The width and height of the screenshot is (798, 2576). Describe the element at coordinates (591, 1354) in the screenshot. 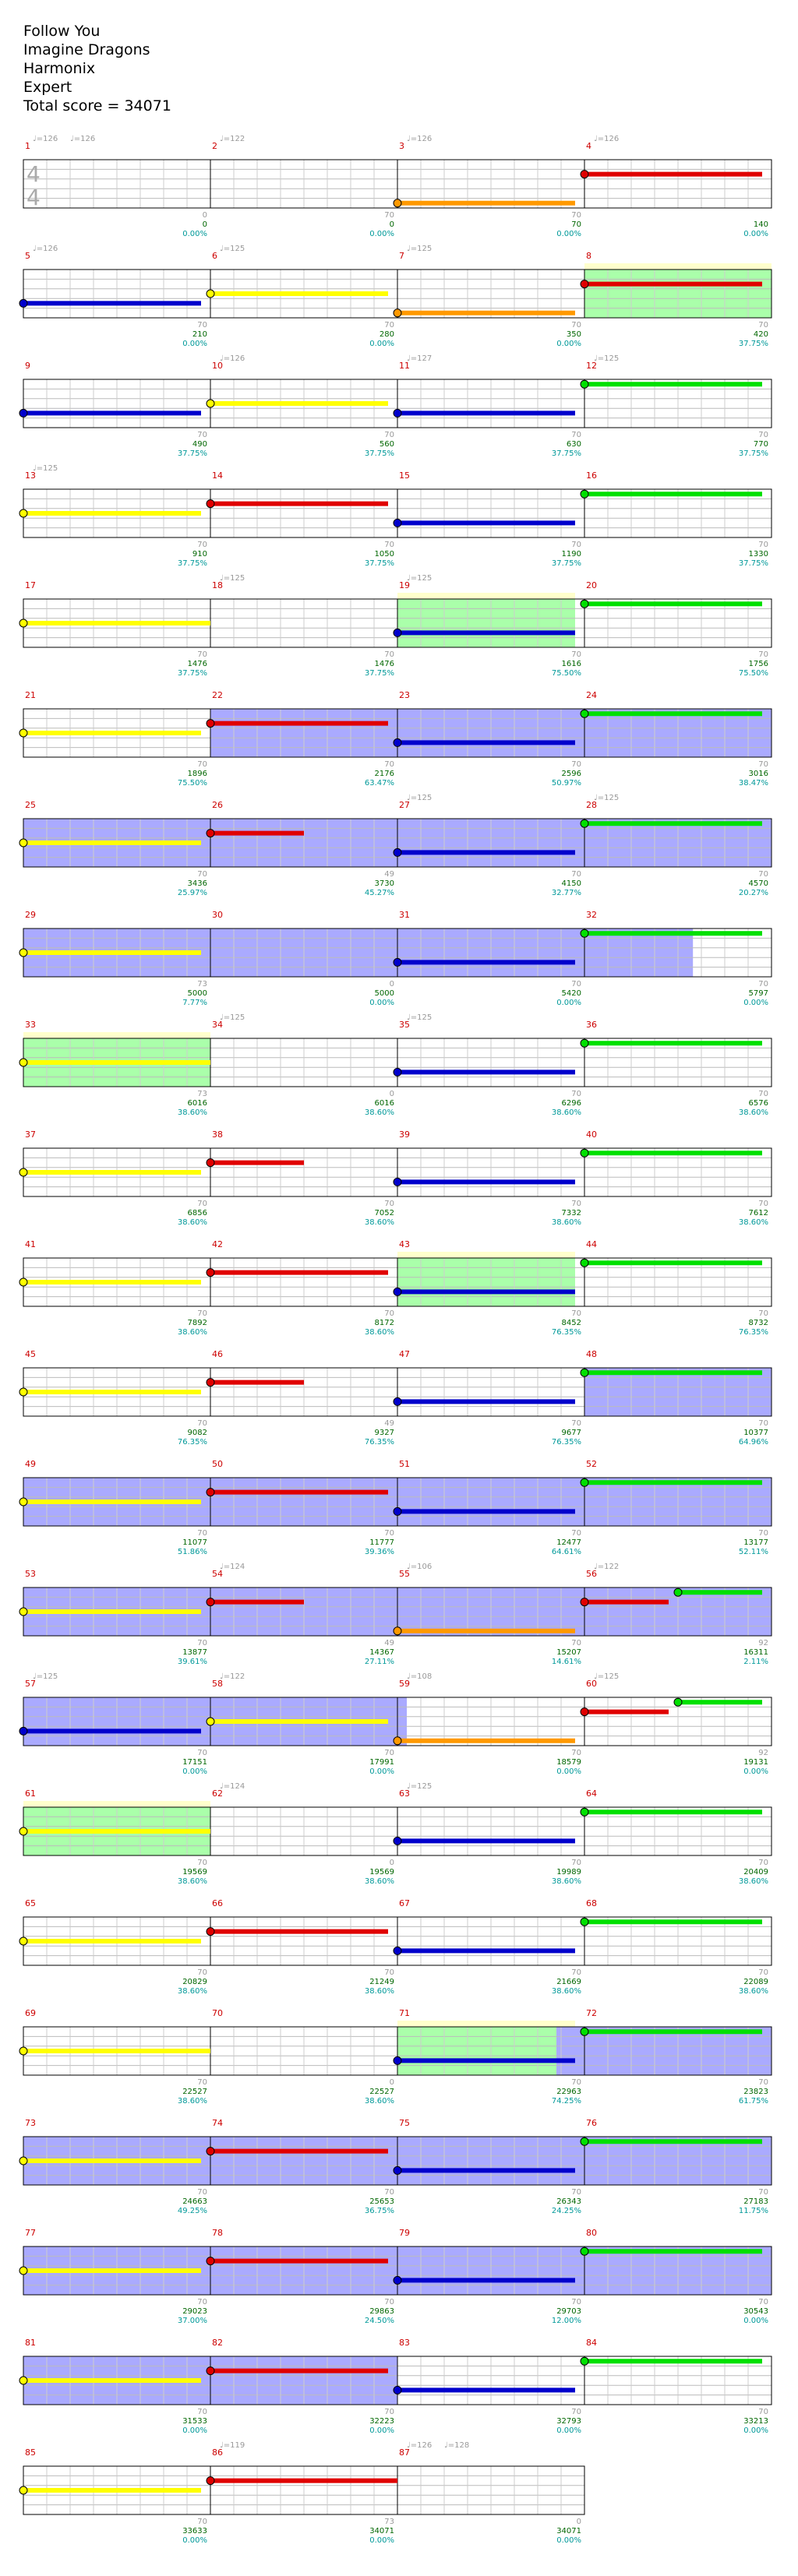

I see `measure-number: 48` at that location.